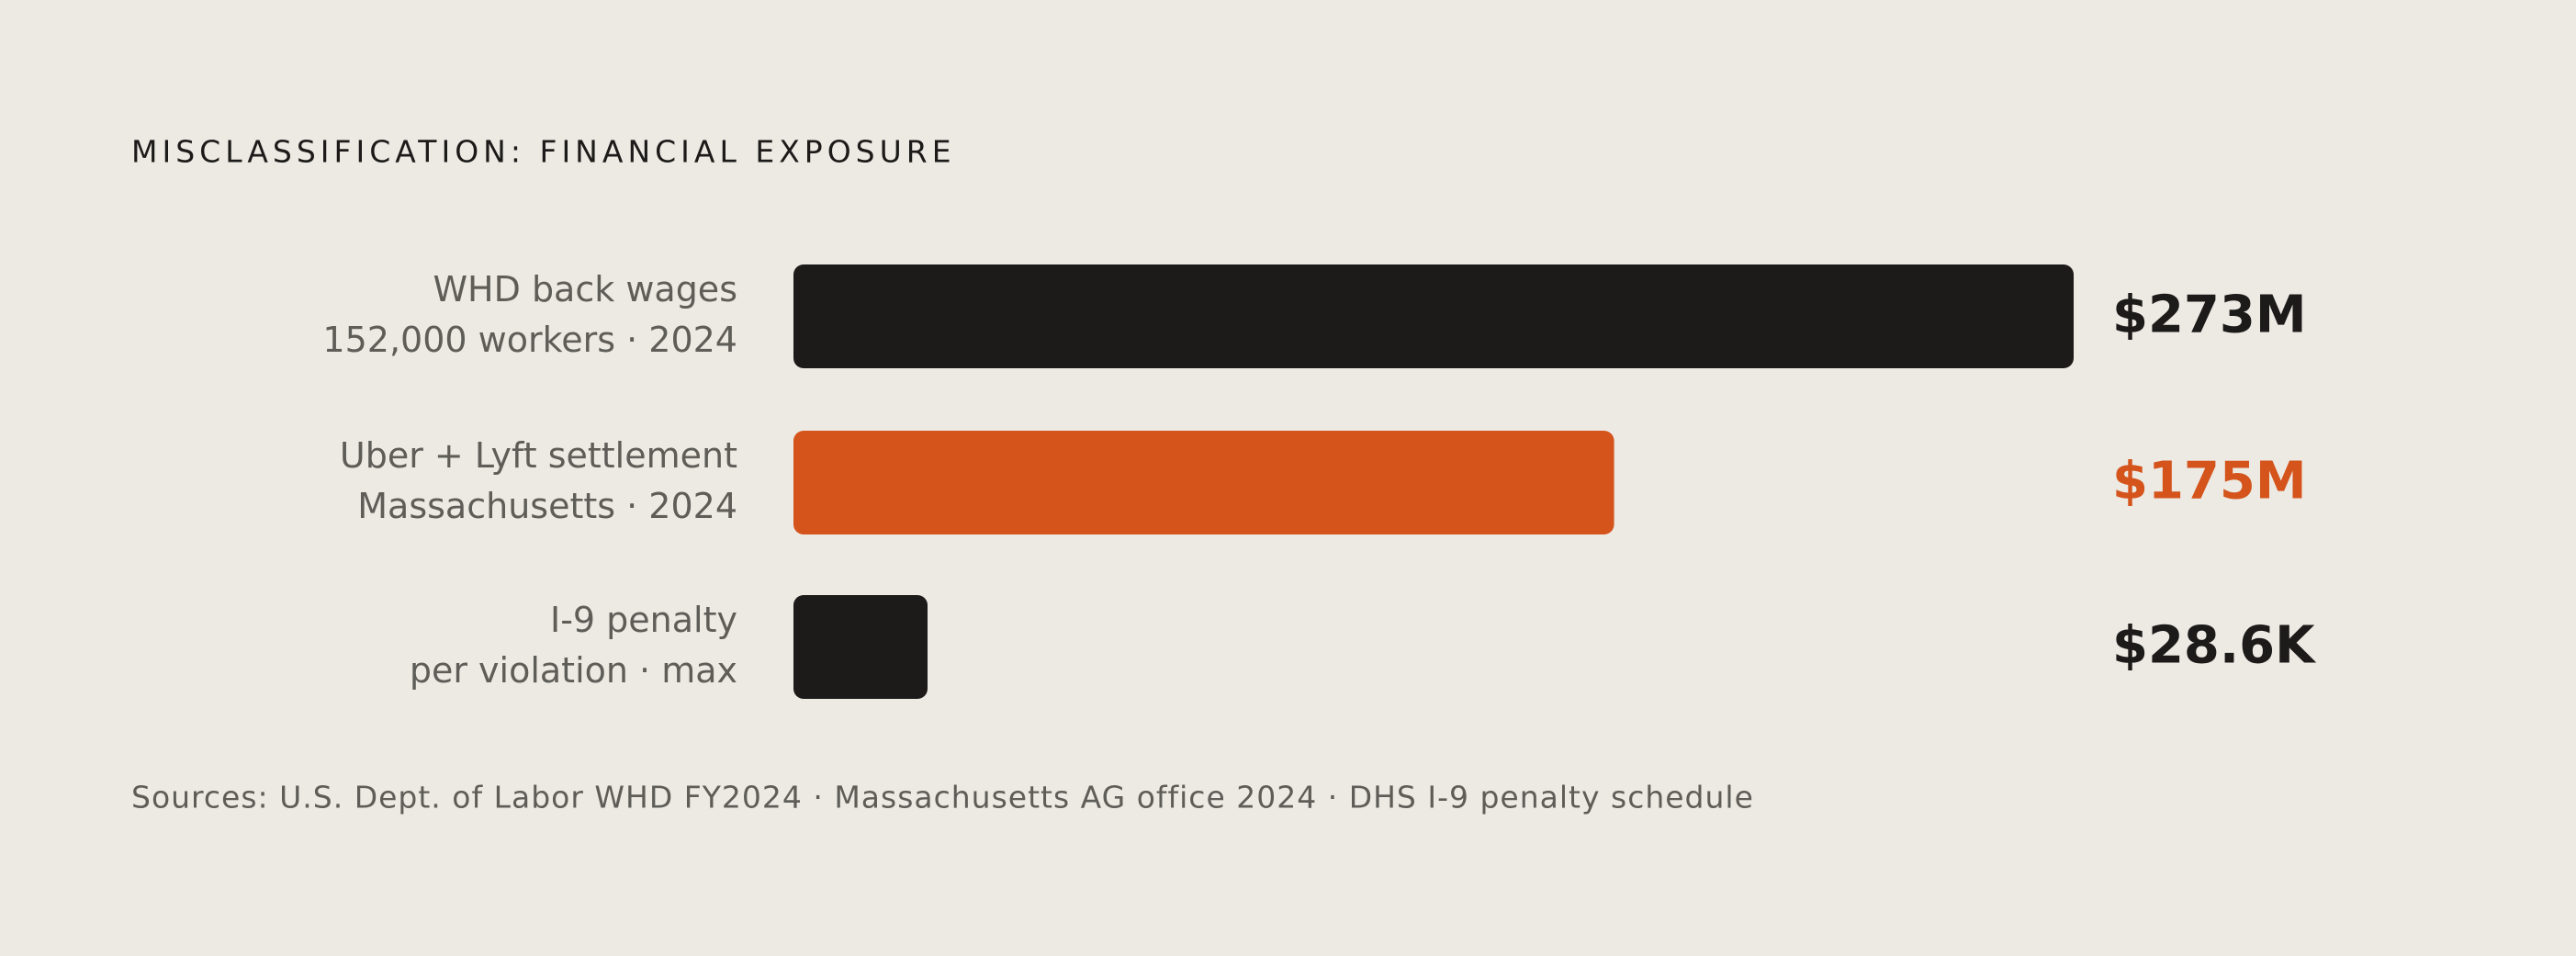 The image size is (2576, 956). What do you see at coordinates (643, 620) in the screenshot?
I see `category-label: I-9 penalty` at bounding box center [643, 620].